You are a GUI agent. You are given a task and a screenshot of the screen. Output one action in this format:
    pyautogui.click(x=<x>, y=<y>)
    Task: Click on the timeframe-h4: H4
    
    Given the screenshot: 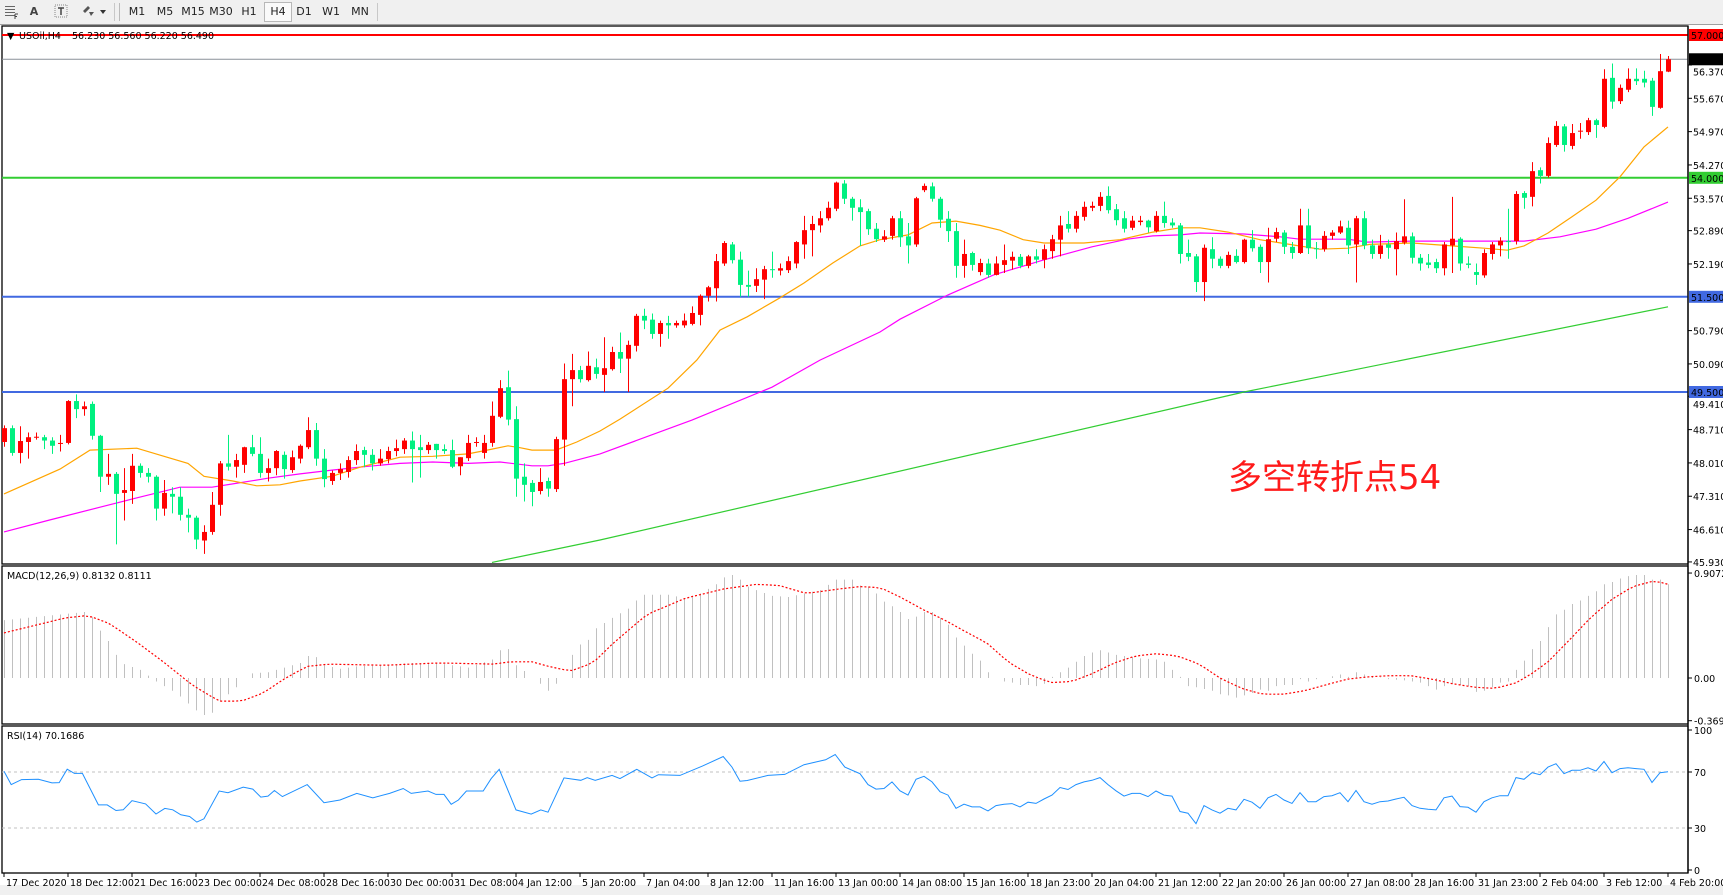 What is the action you would take?
    pyautogui.click(x=278, y=12)
    